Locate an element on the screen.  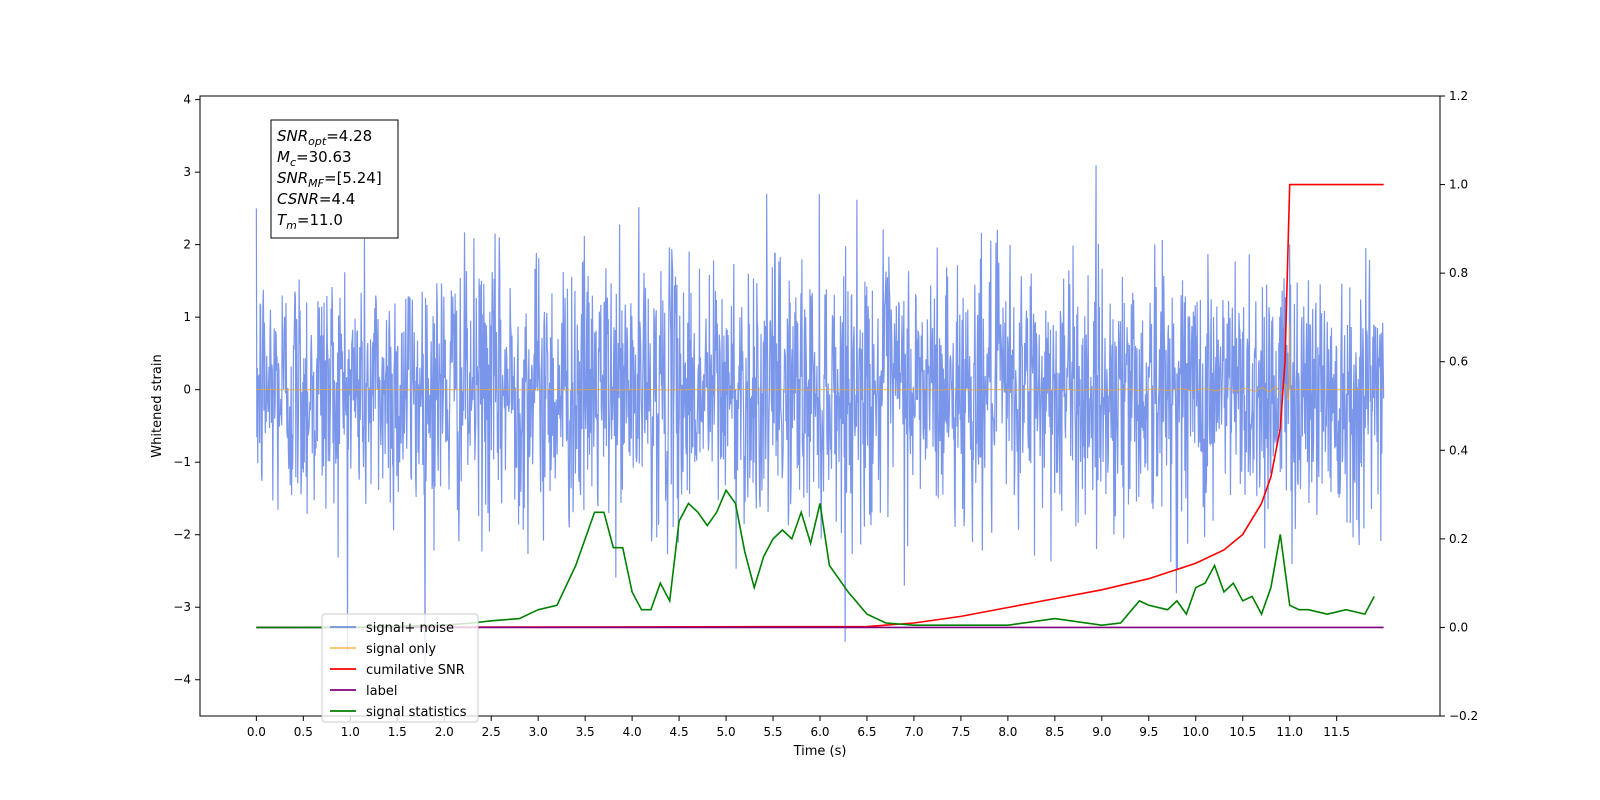
legend-frame is located at coordinates (400, 668).